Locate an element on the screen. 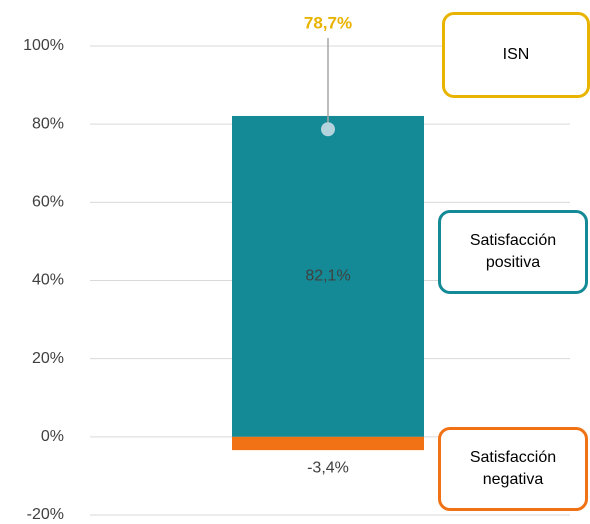 Image resolution: width=590 pixels, height=524 pixels. value-label: 78,7% is located at coordinates (328, 22).